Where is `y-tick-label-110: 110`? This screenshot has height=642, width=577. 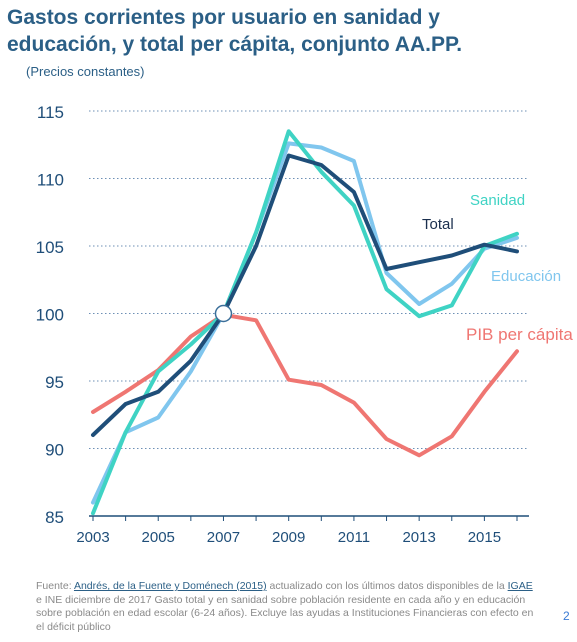
y-tick-label-110: 110 is located at coordinates (50, 180).